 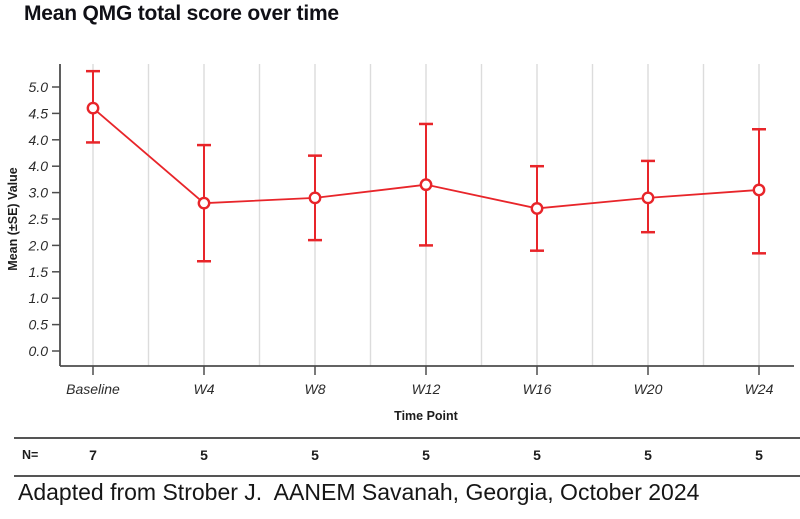 I want to click on x-tick-label: W16, so click(x=537, y=389).